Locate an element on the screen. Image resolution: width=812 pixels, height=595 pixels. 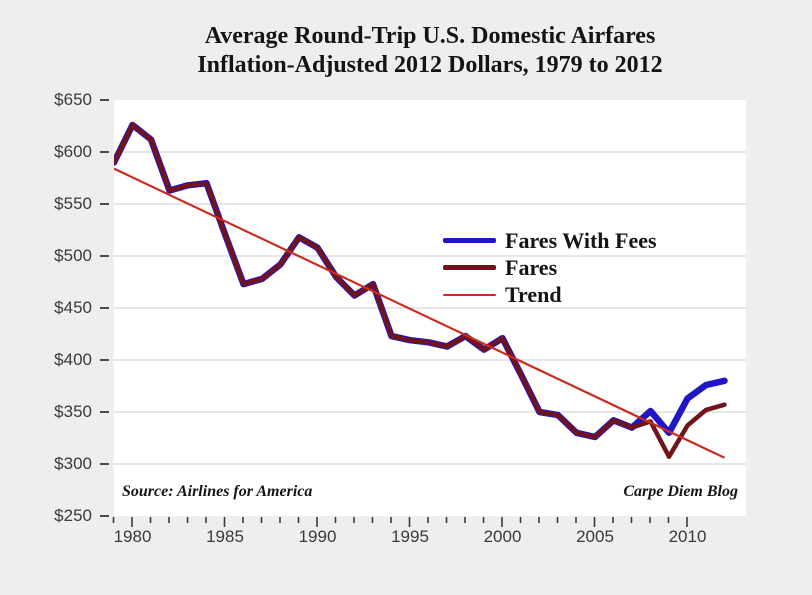
legend-item-trend: Trend is located at coordinates (550, 294).